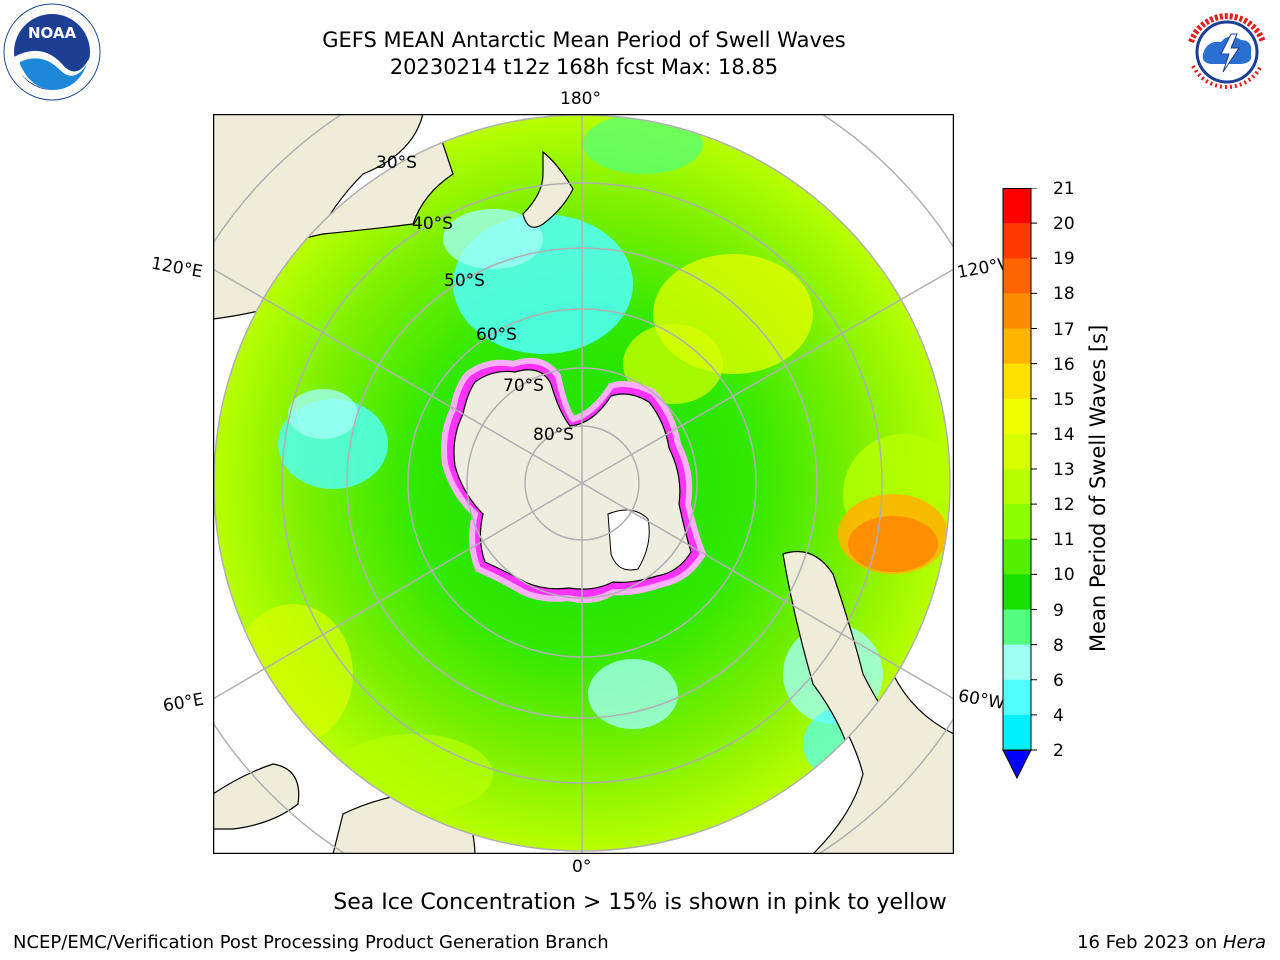  Describe the element at coordinates (464, 281) in the screenshot. I see `latitude-label-50s: 50°S` at that location.